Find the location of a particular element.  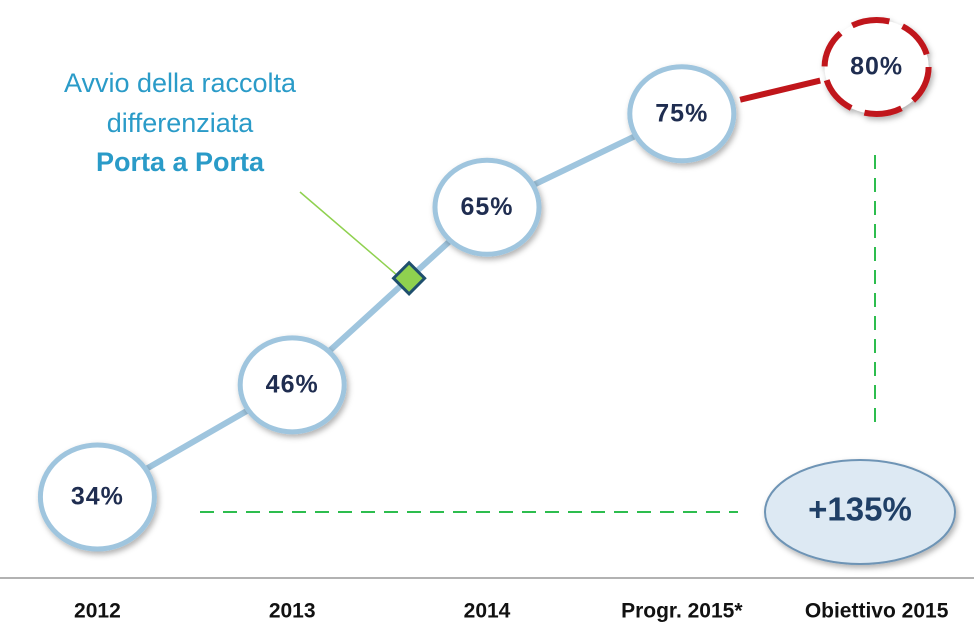

annotation-emphasis: Porta a Porta is located at coordinates (180, 162).